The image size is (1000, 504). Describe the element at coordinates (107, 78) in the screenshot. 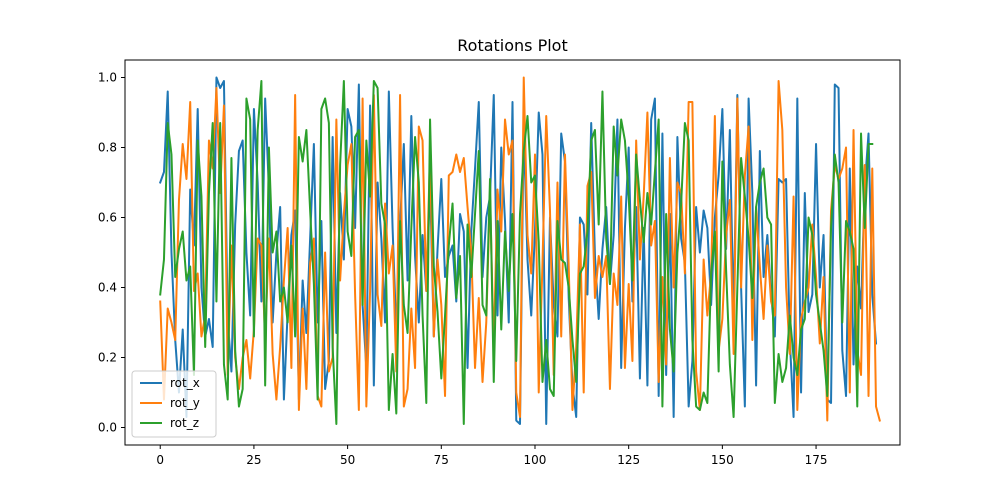

I see `y-tick-label: 1.0` at that location.